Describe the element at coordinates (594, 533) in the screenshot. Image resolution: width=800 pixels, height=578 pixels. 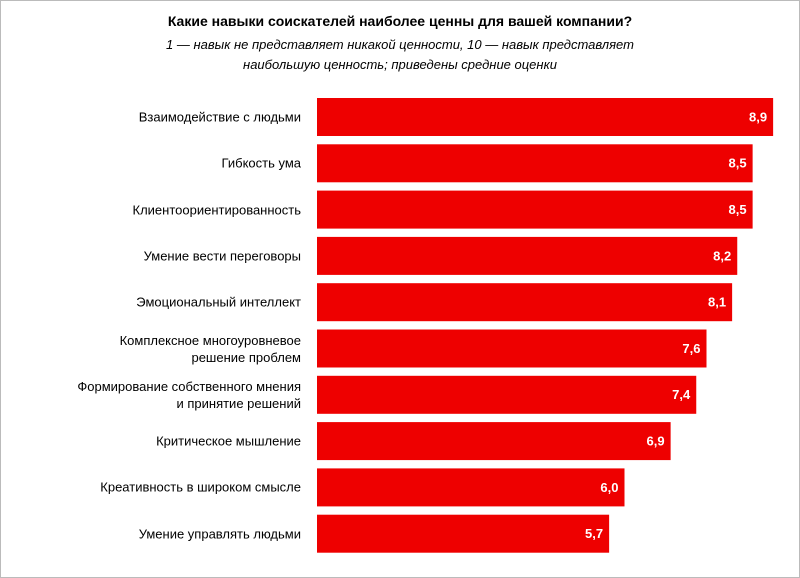
I see `value-label: 5,7` at that location.